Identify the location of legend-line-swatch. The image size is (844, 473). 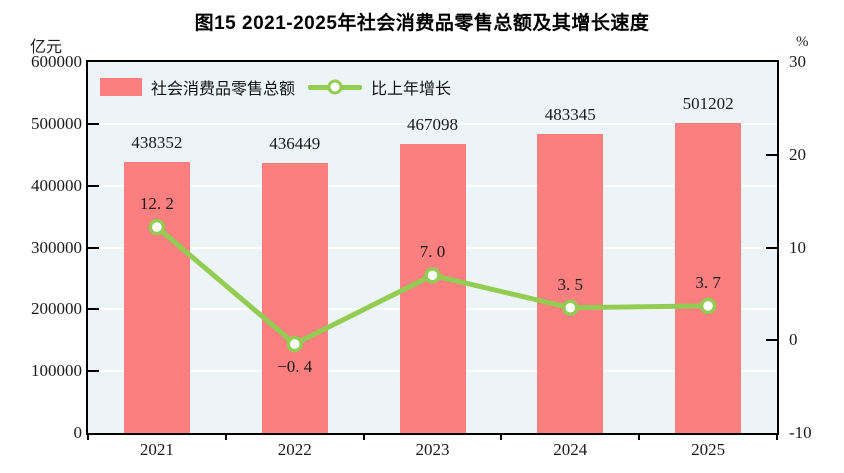
(335, 87).